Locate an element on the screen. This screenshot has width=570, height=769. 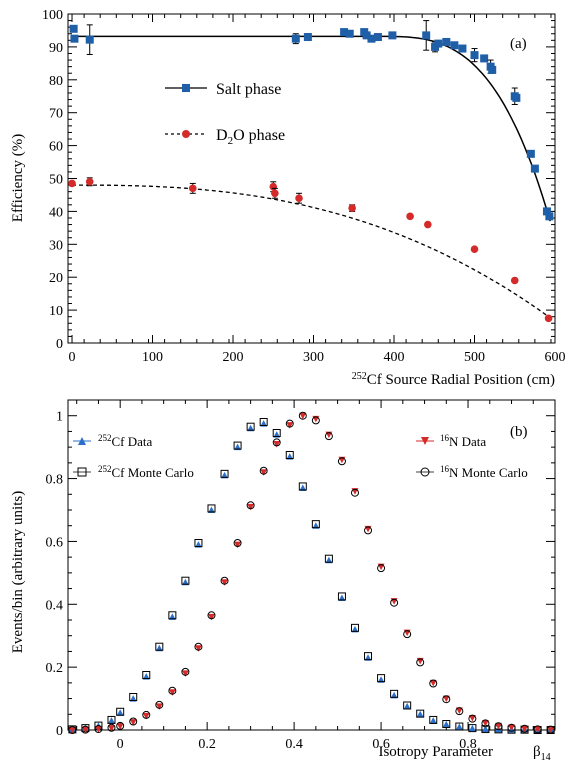
legend-n-data-label: 16N Data is located at coordinates (463, 441).